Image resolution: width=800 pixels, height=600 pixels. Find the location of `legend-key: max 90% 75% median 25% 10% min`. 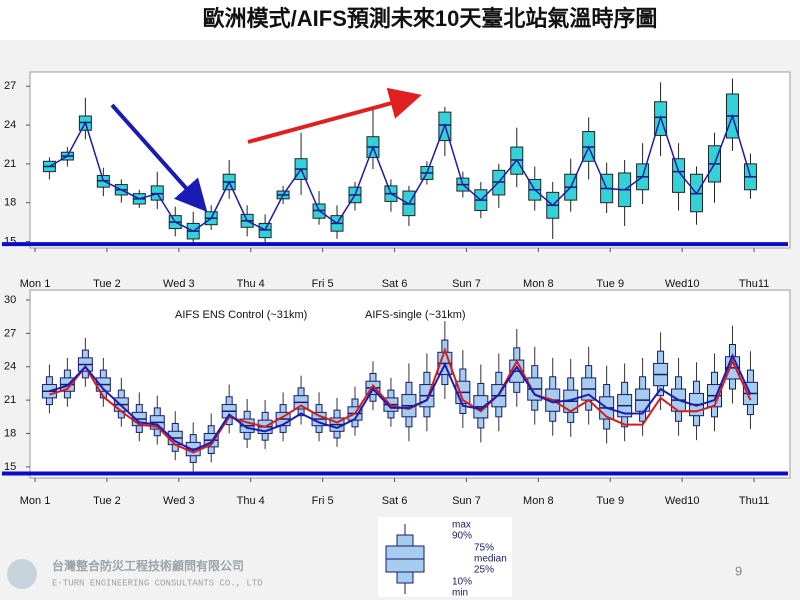

legend-key: max 90% 75% median 25% 10% min is located at coordinates (445, 558).